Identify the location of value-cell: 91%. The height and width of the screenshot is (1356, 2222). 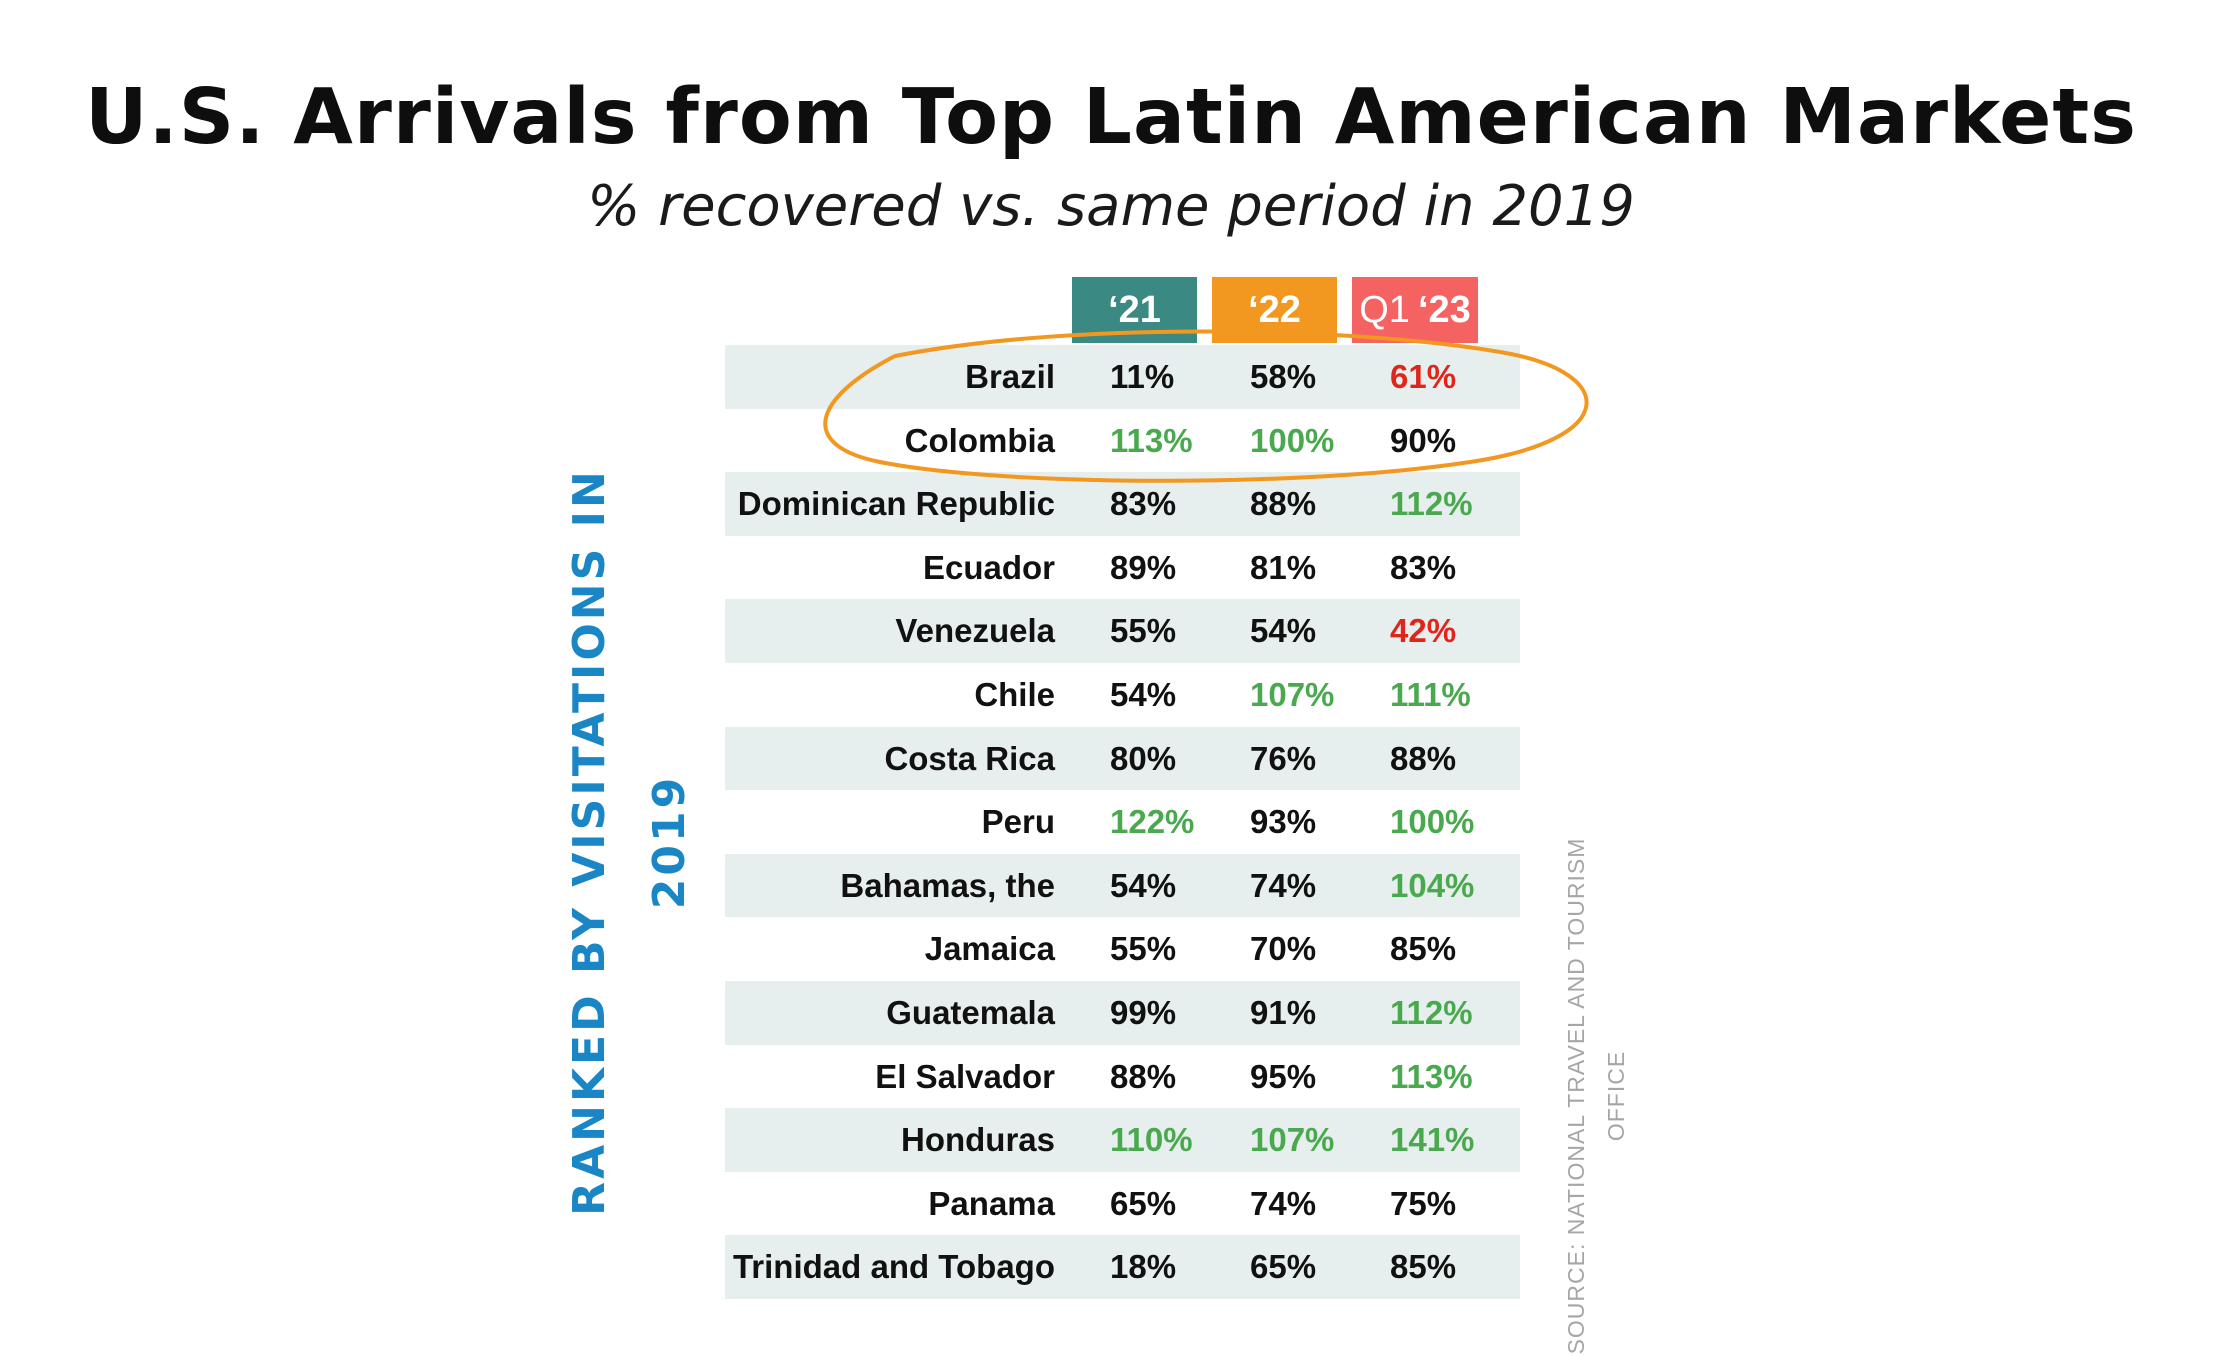
(1283, 1012).